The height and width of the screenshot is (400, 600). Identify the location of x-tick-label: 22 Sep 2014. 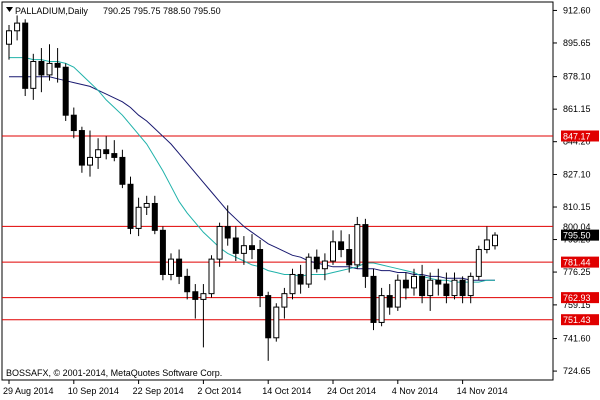
(158, 391).